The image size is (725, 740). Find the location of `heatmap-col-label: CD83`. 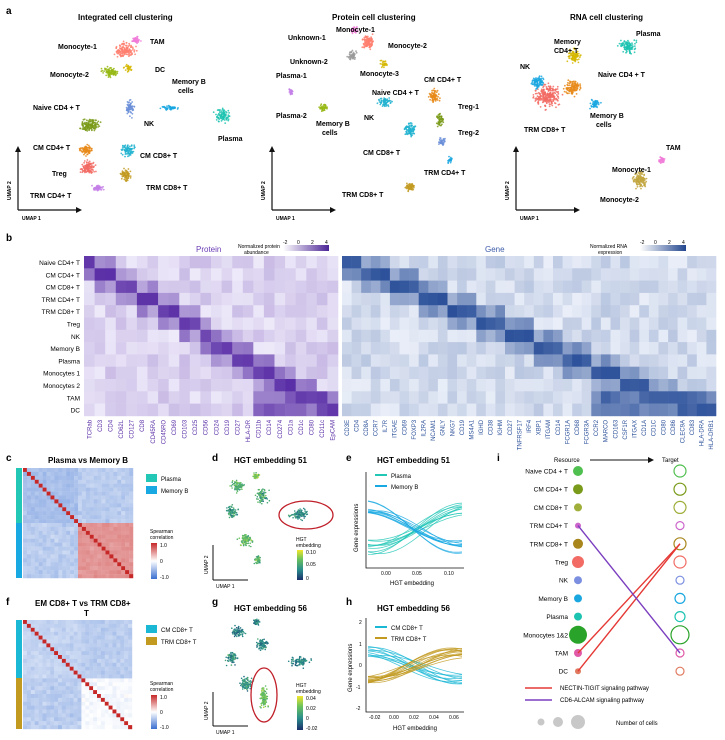

heatmap-col-label: CD83 is located at coordinates (693, 427).